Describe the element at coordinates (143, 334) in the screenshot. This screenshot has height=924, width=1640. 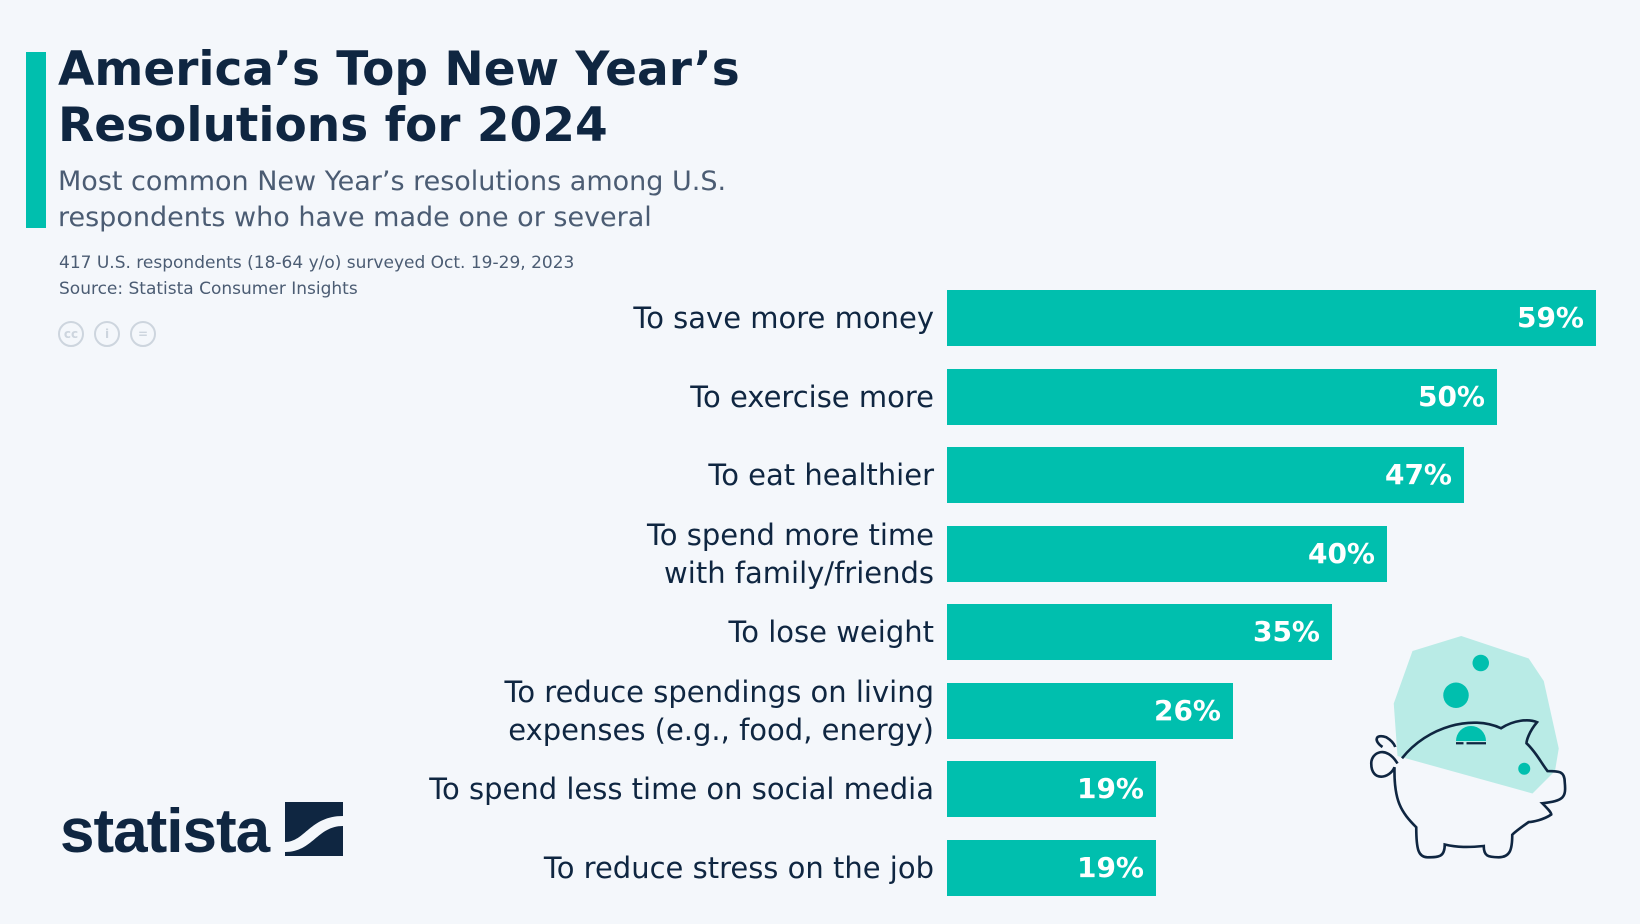
I see `no-derivatives-icon: =` at that location.